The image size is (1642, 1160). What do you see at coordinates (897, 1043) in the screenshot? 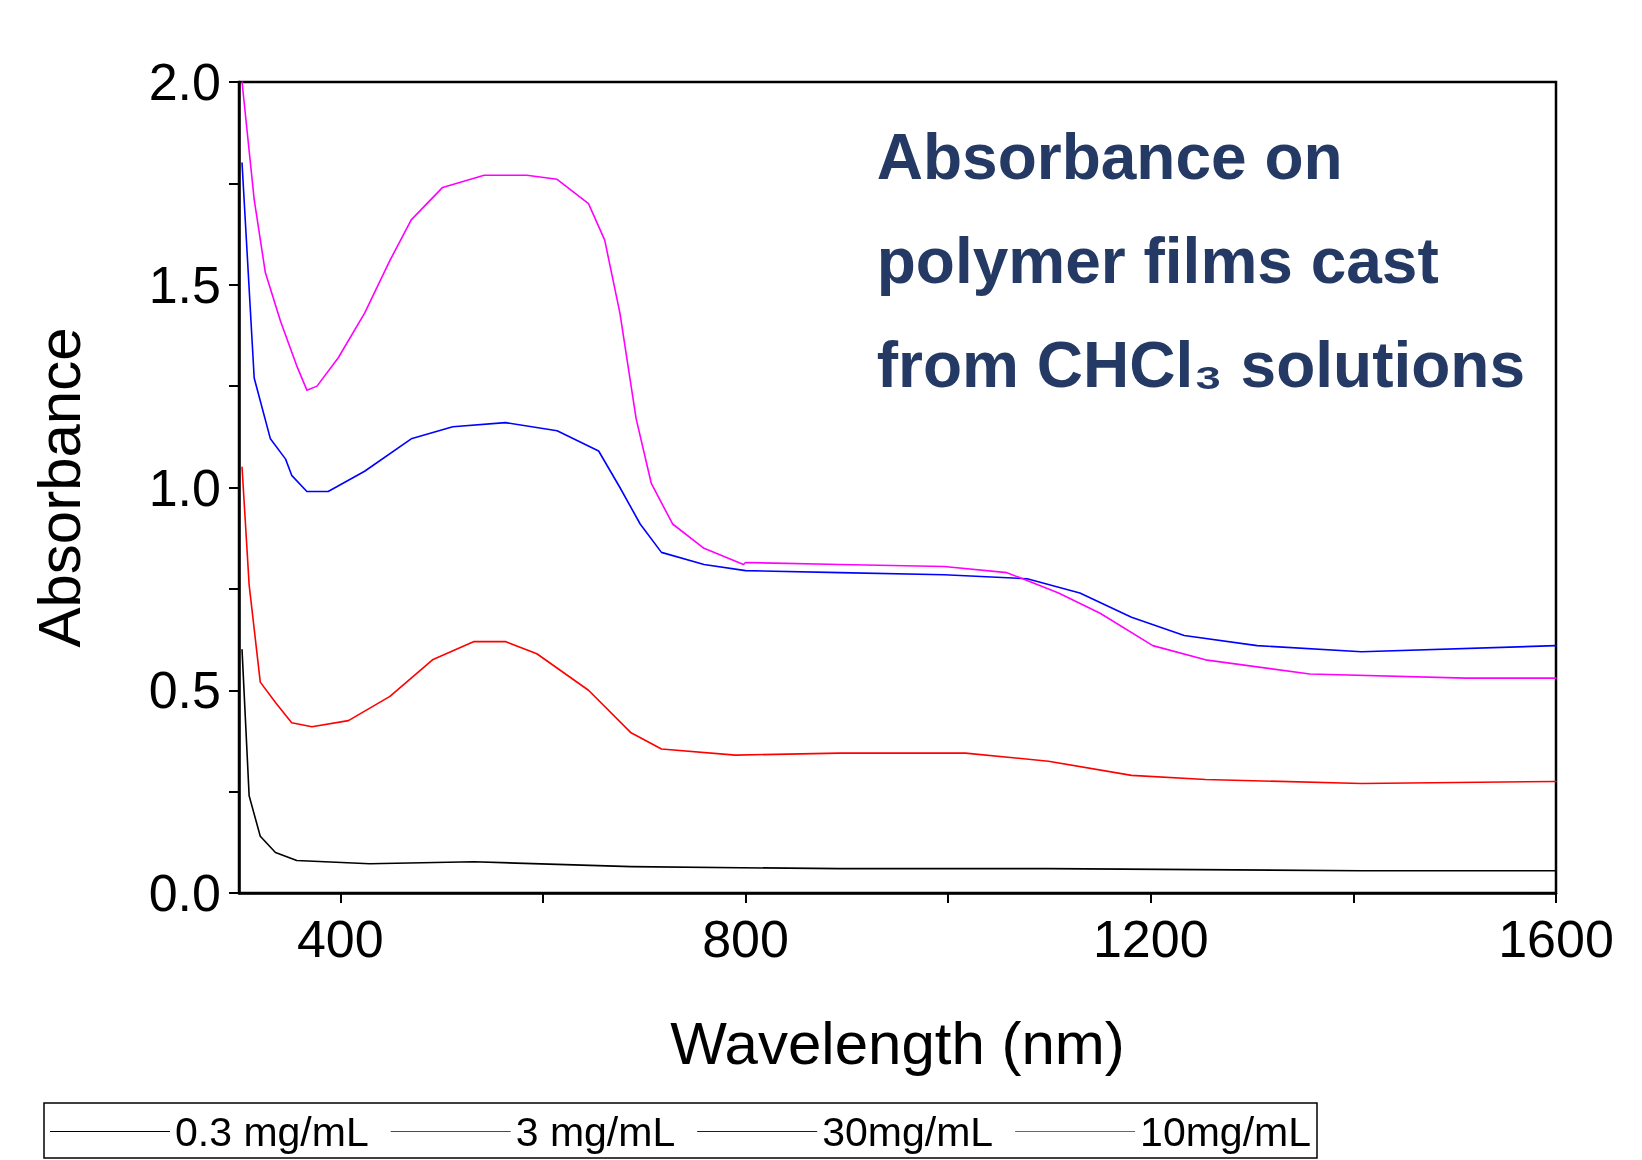
I see `x-axis-title: Wavelength (nm)` at bounding box center [897, 1043].